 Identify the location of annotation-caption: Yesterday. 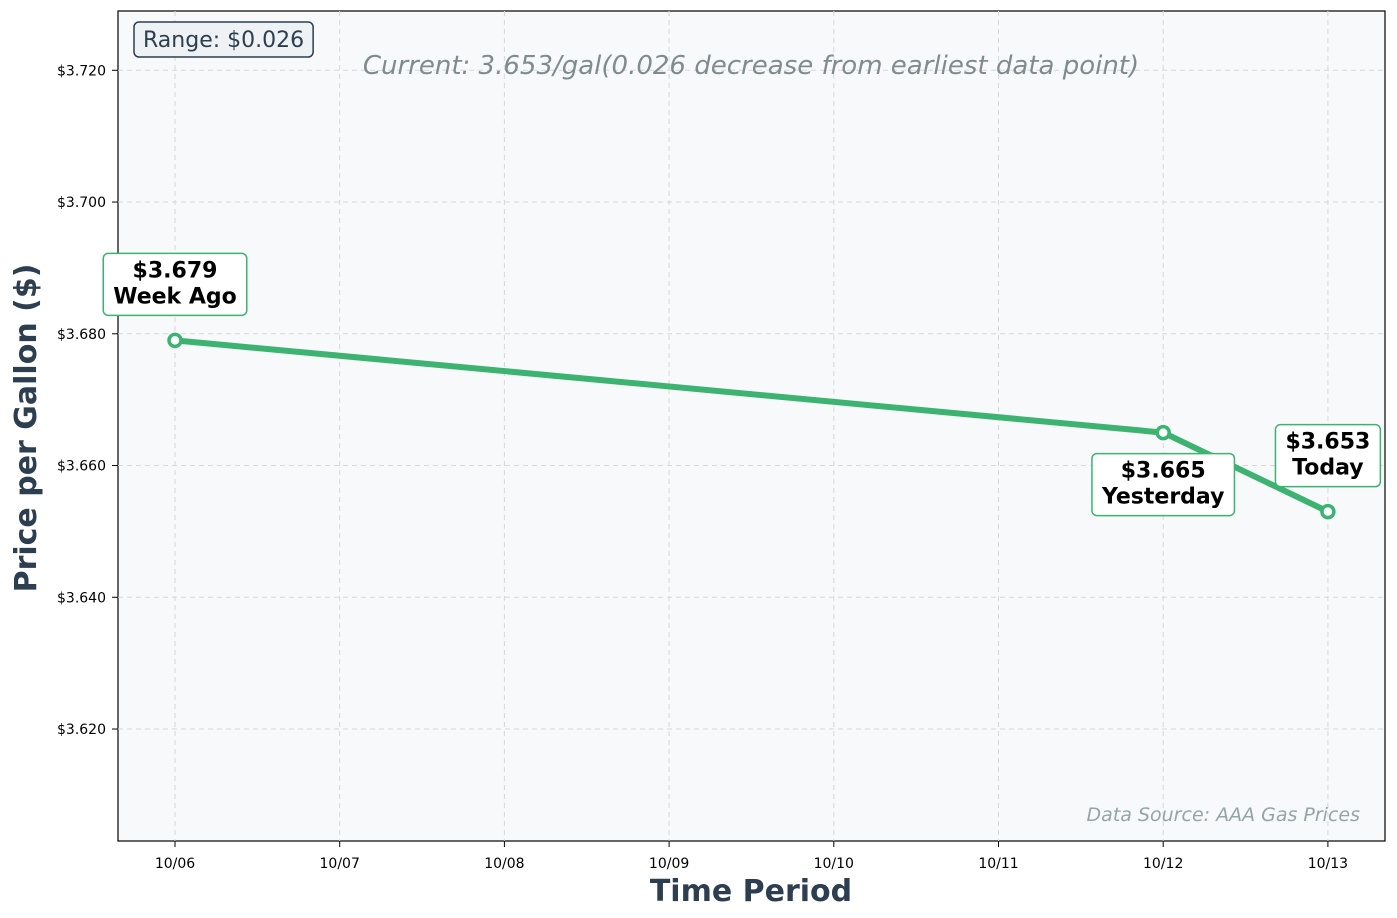
(1162, 497).